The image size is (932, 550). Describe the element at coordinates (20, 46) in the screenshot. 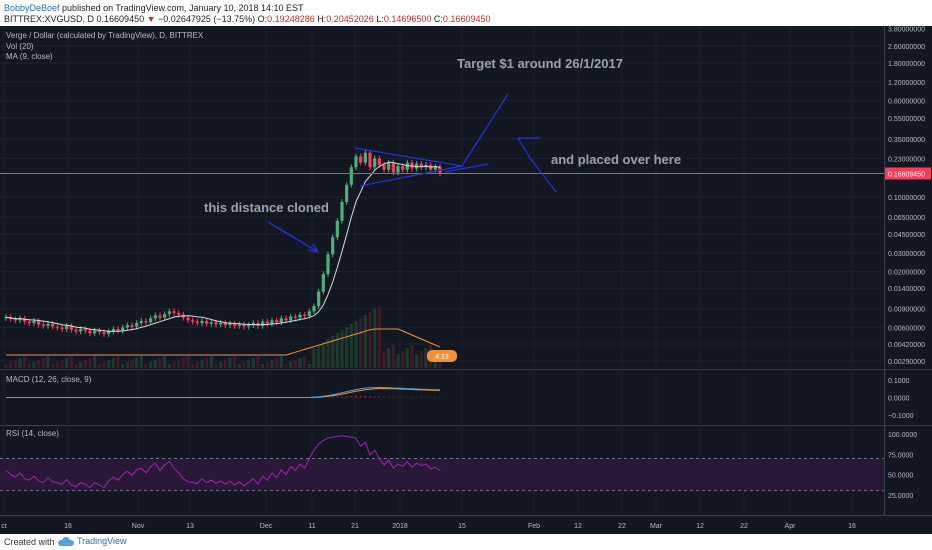

I see `volume-legend: Vol (20)` at that location.